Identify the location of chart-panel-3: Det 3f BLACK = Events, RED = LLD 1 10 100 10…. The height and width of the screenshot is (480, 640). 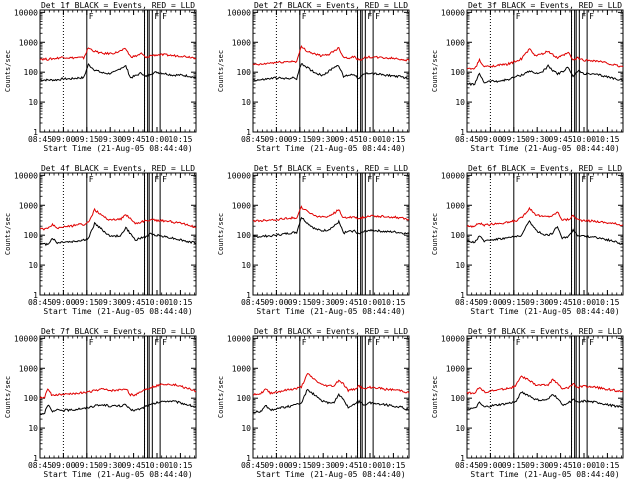
(527, 77).